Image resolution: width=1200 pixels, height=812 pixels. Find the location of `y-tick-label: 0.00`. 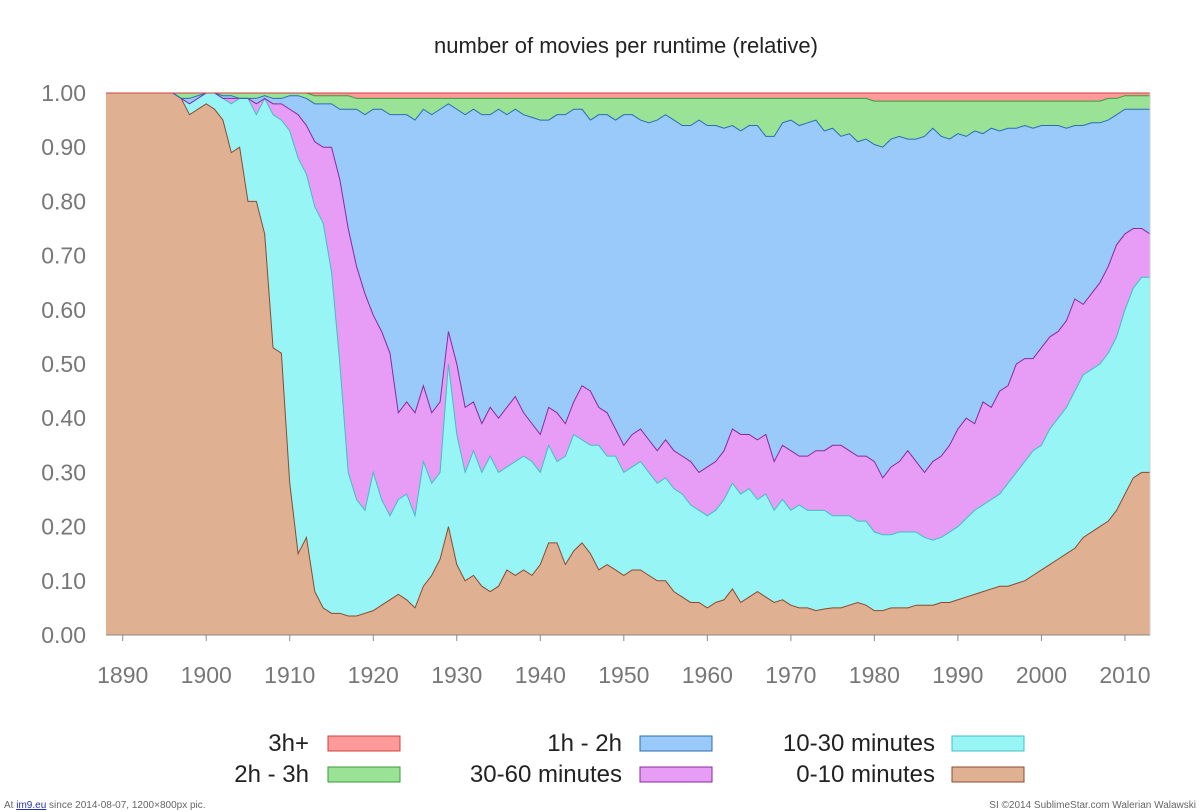

y-tick-label: 0.00 is located at coordinates (63, 635).